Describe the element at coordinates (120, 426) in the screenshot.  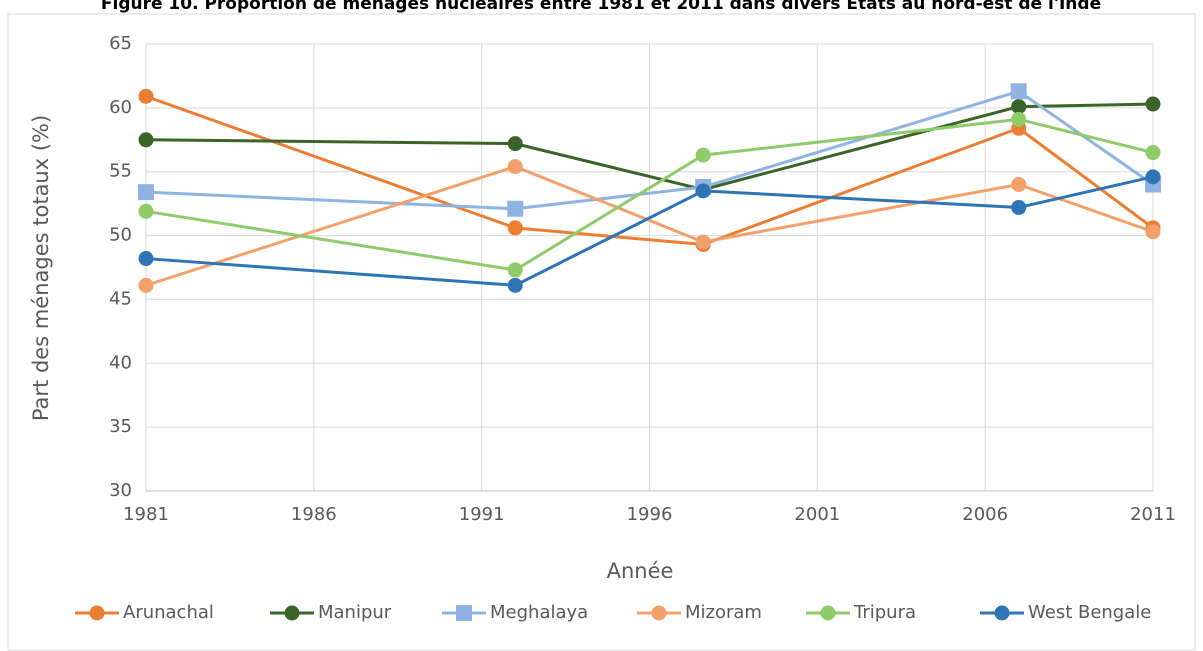
I see `y-tick-label: 35` at that location.